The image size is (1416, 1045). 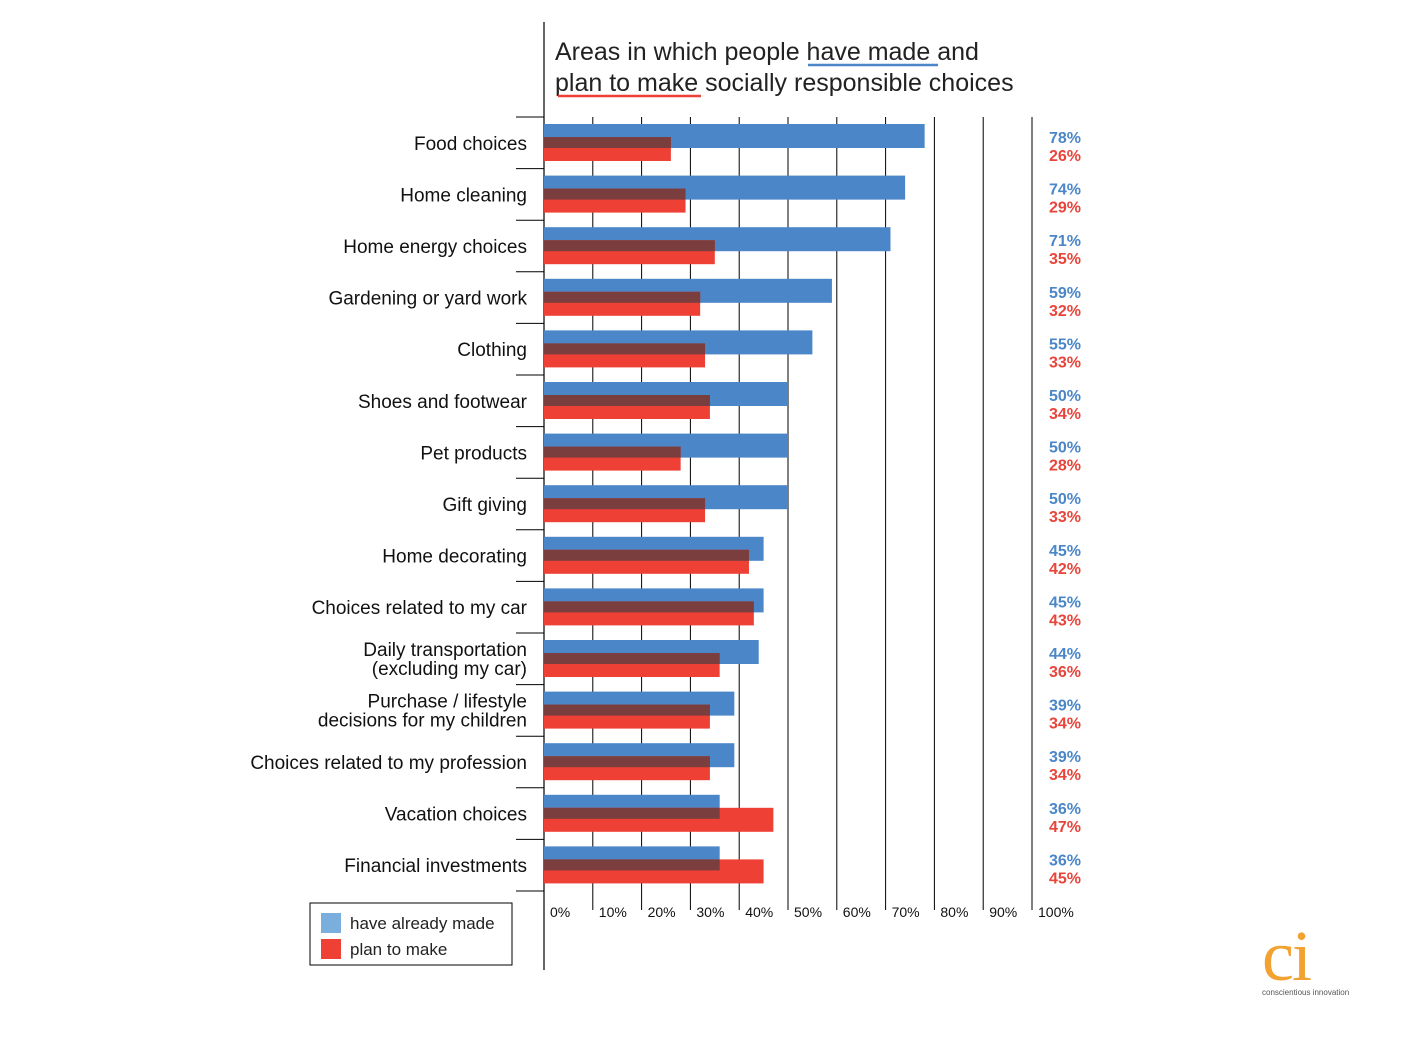 I want to click on category-label: Home decorating, so click(x=454, y=557).